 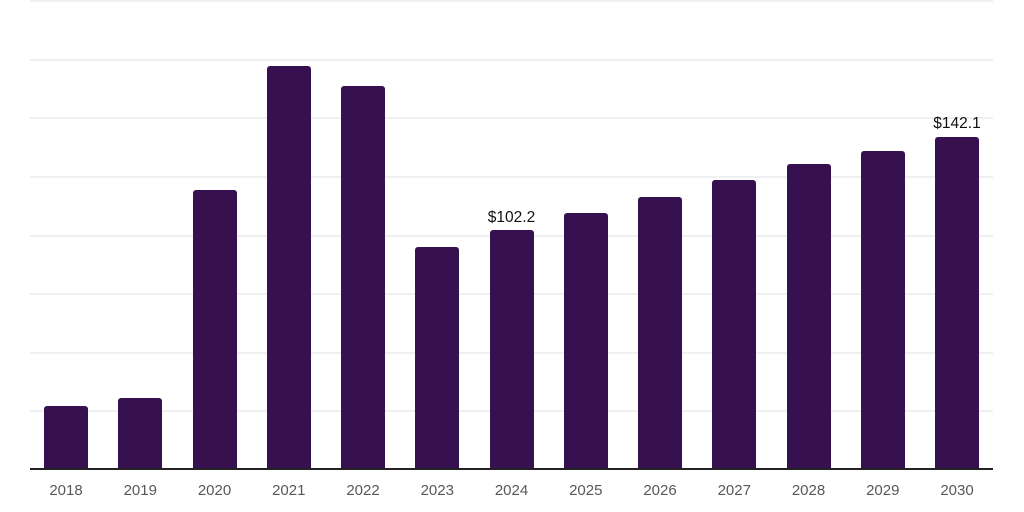 I want to click on data-label-2024: $102.2, so click(x=511, y=217).